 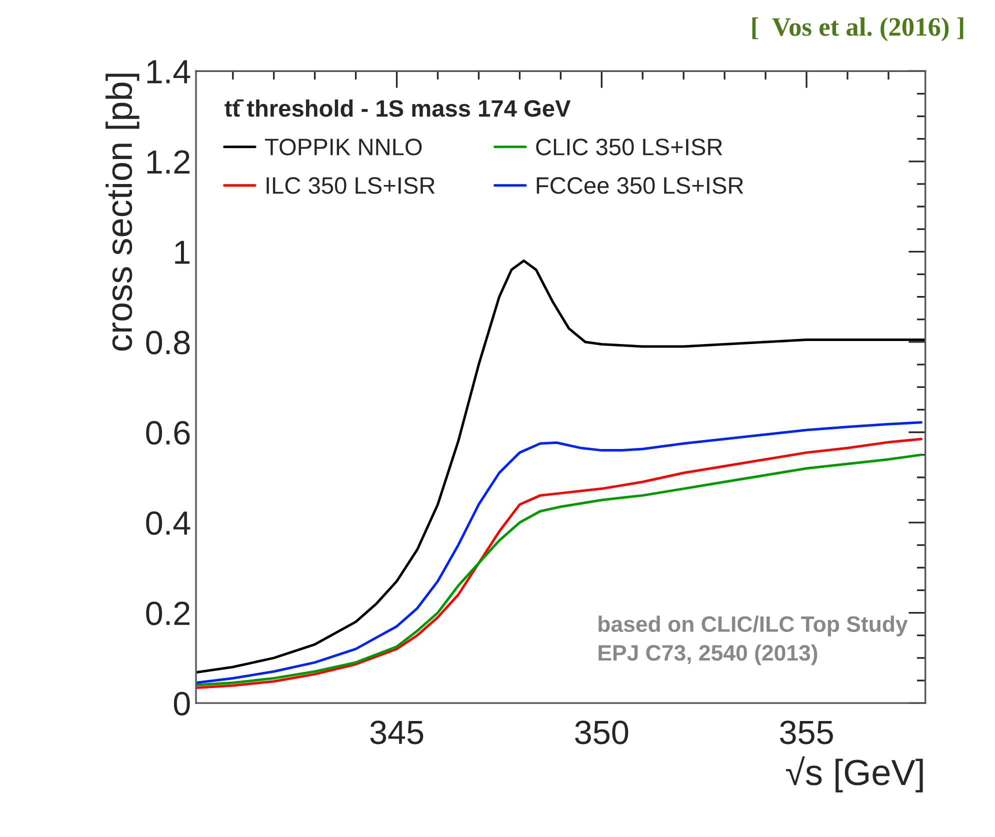 What do you see at coordinates (397, 108) in the screenshot?
I see `legend-title: tt̄ threshold - 1S mass 174 GeV` at bounding box center [397, 108].